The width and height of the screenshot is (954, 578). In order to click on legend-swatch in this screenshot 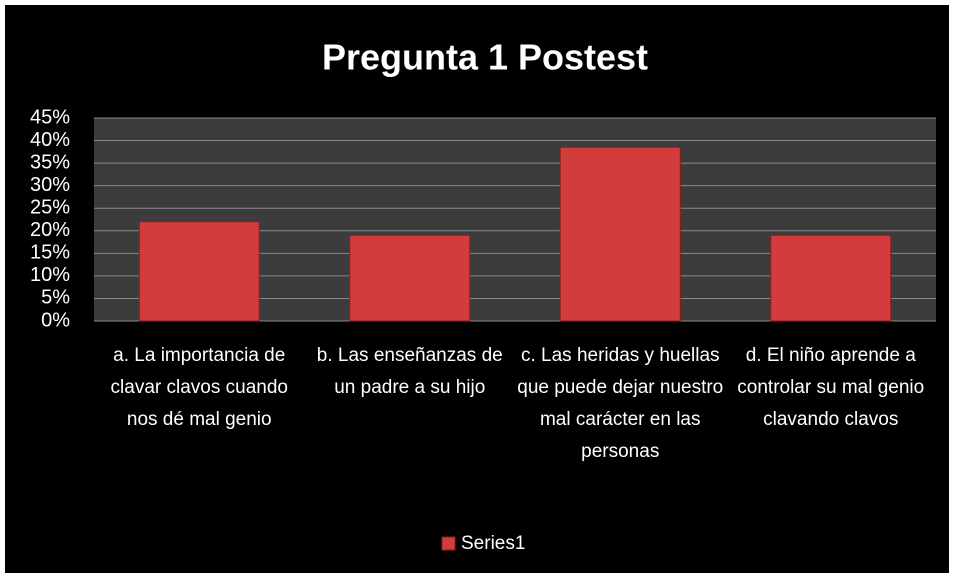, I will do `click(448, 543)`.